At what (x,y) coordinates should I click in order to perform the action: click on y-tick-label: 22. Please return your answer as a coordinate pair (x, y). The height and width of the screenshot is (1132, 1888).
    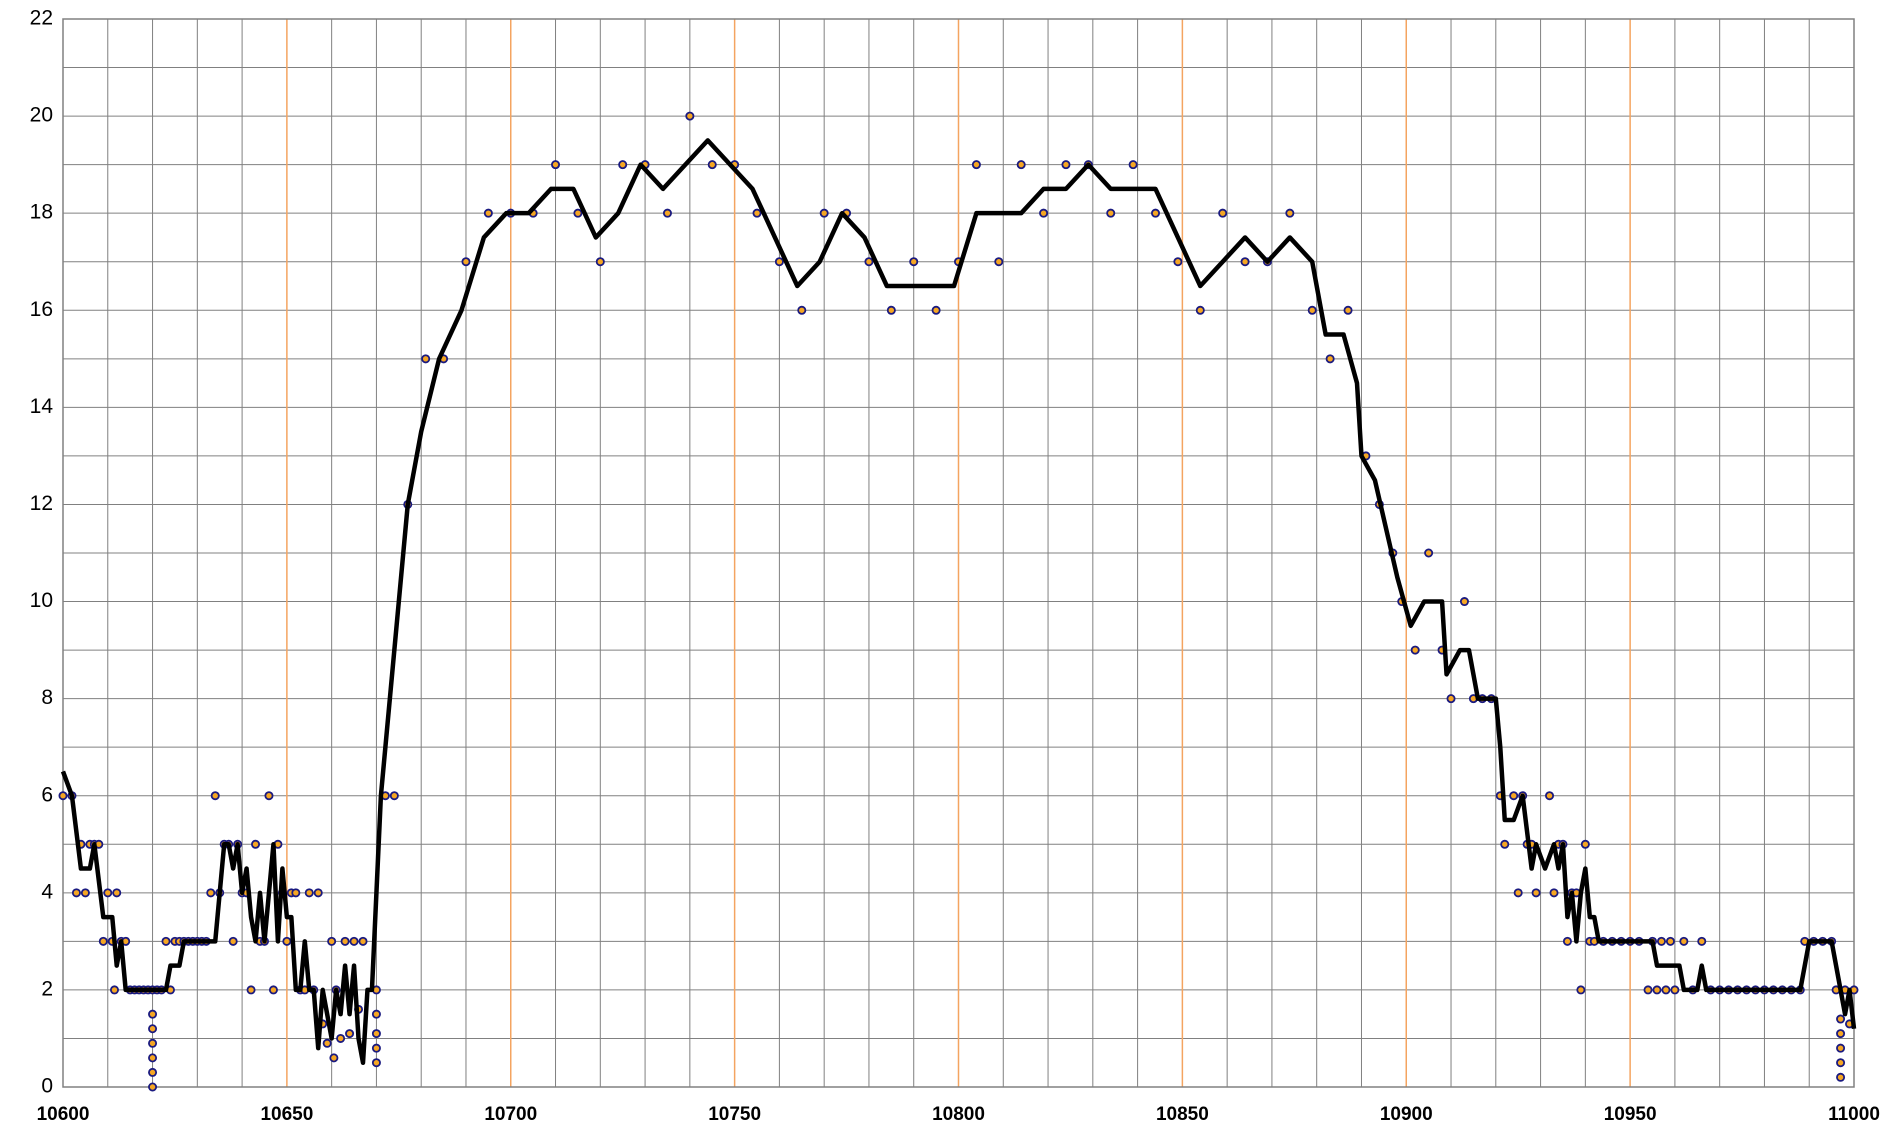
    Looking at the image, I should click on (41, 18).